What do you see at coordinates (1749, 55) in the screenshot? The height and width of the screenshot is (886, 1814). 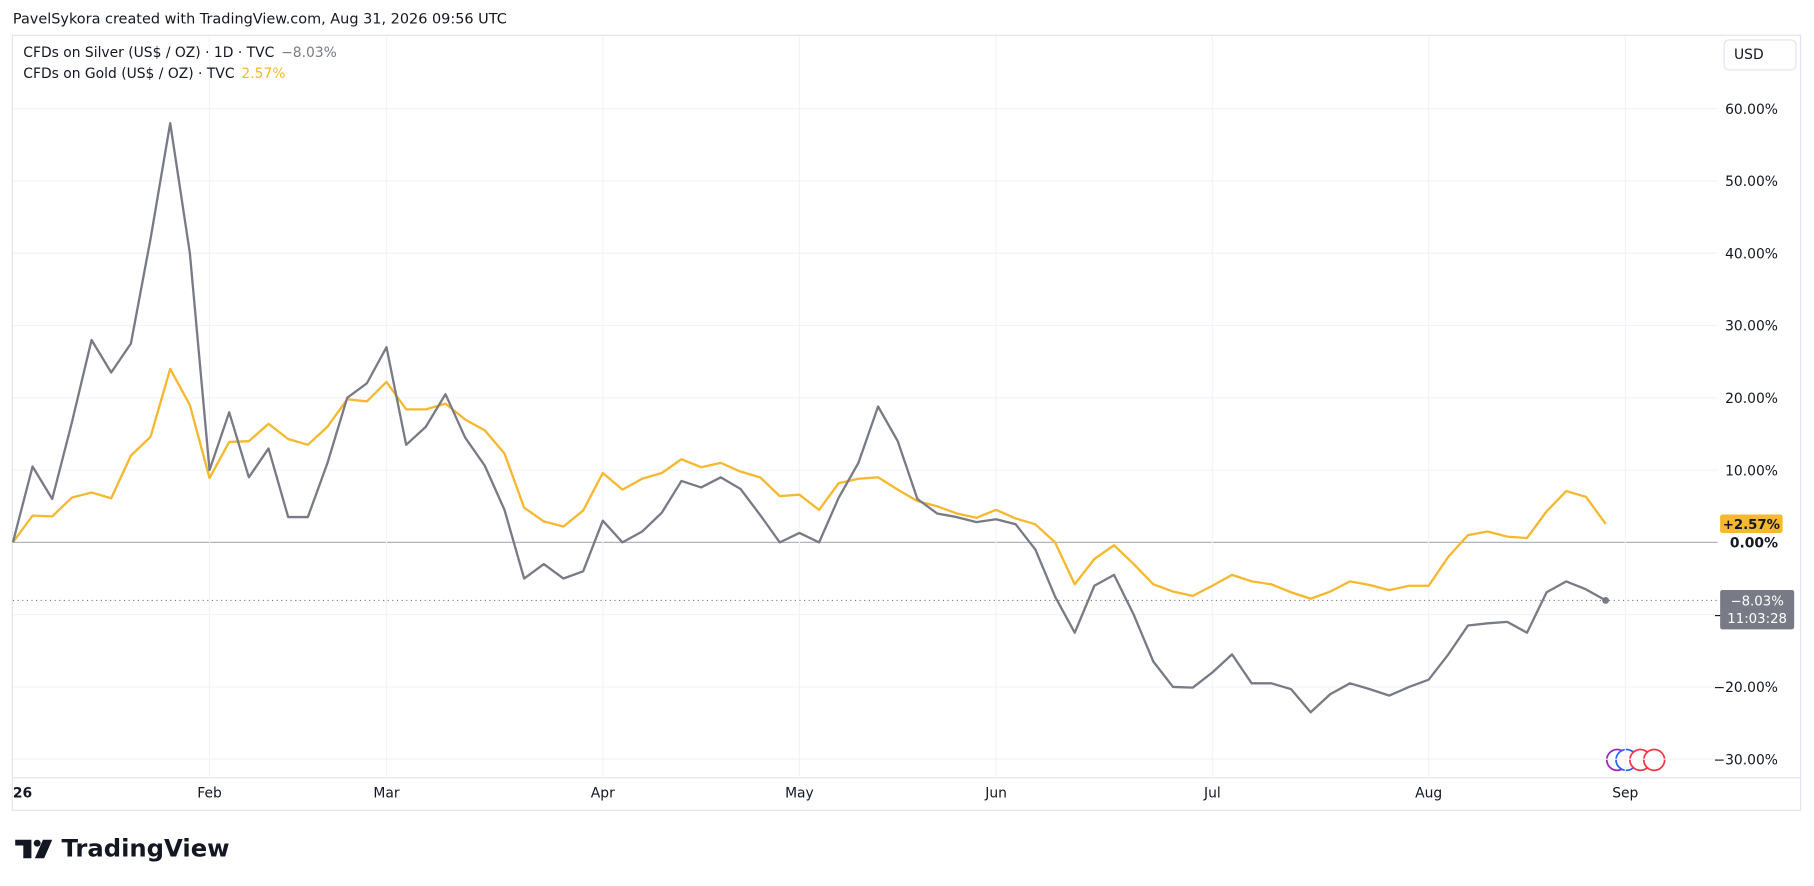 I see `currency-button-label: USD` at bounding box center [1749, 55].